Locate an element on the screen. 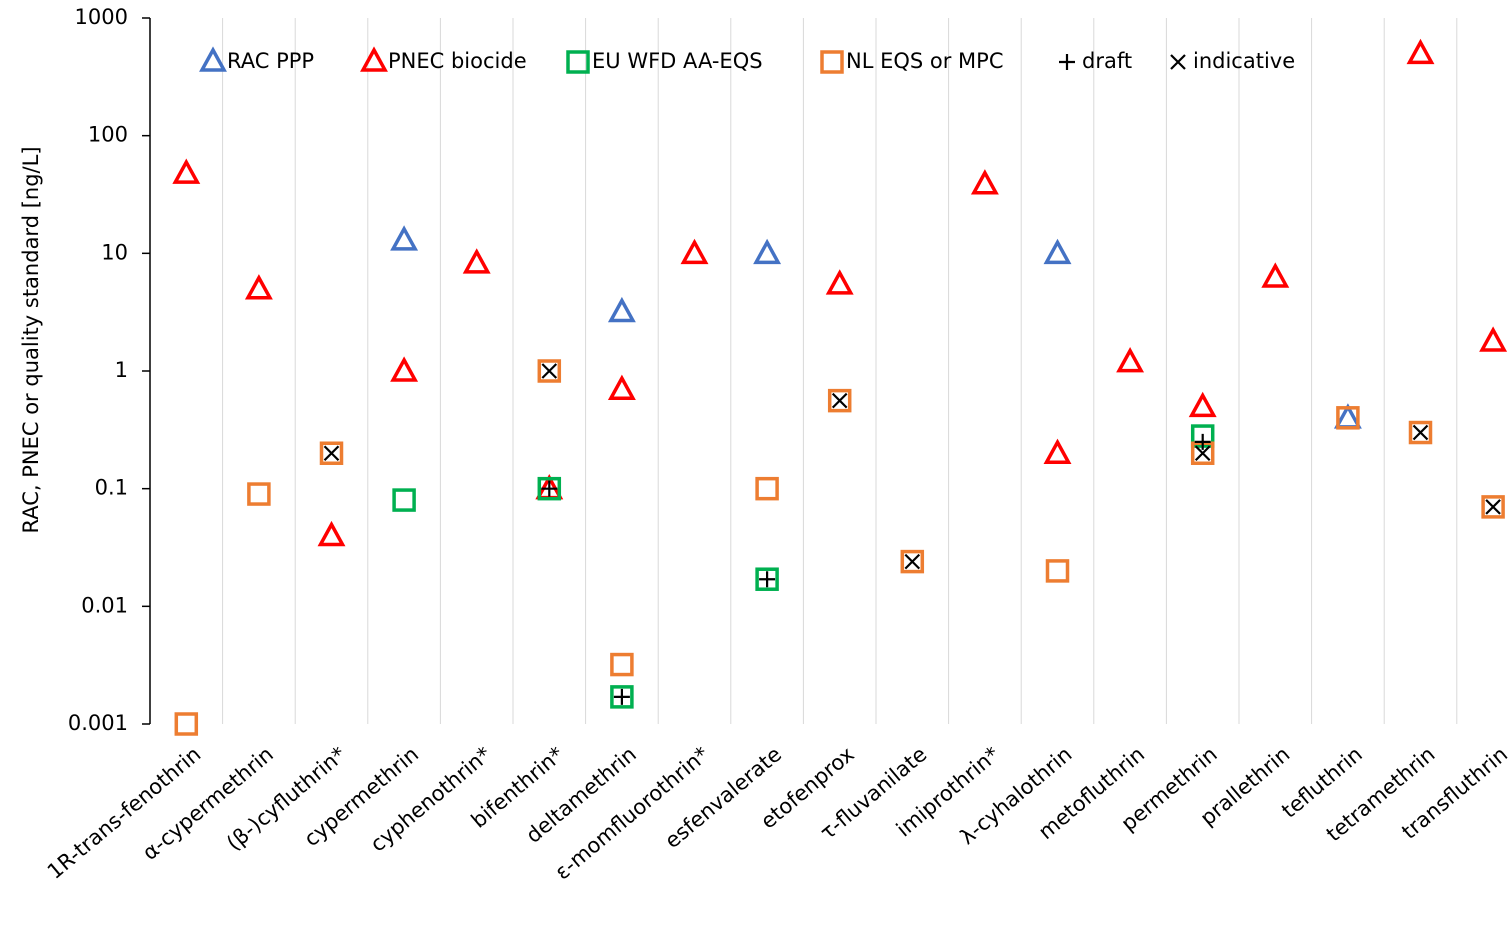  legend-label: RAC PPP is located at coordinates (270, 61).